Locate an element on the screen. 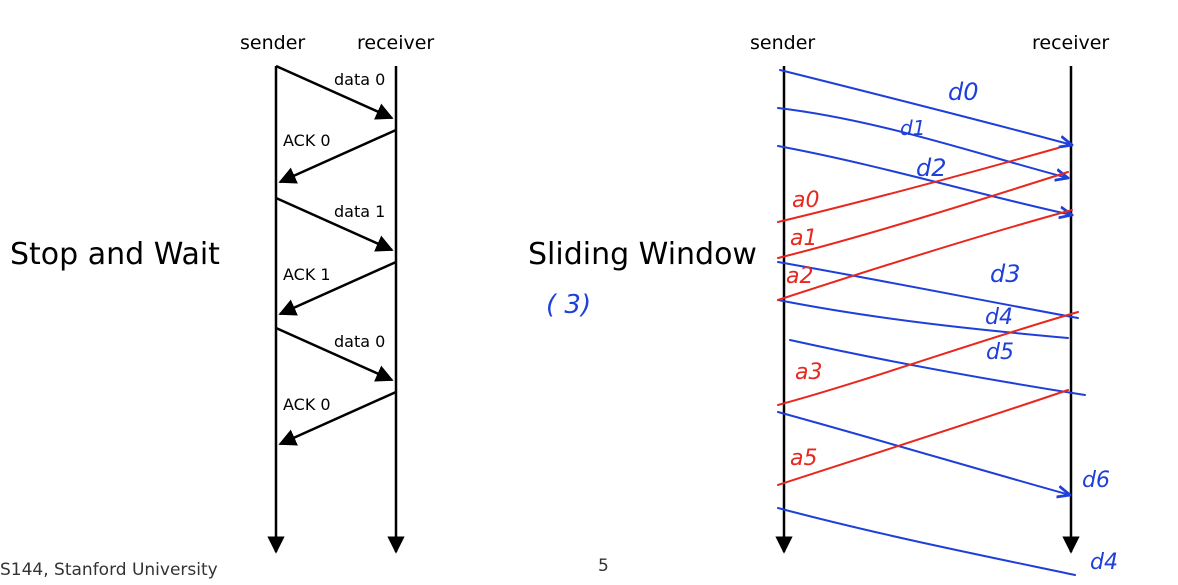 The width and height of the screenshot is (1178, 585). sw-msg-data1 is located at coordinates (334, 224).